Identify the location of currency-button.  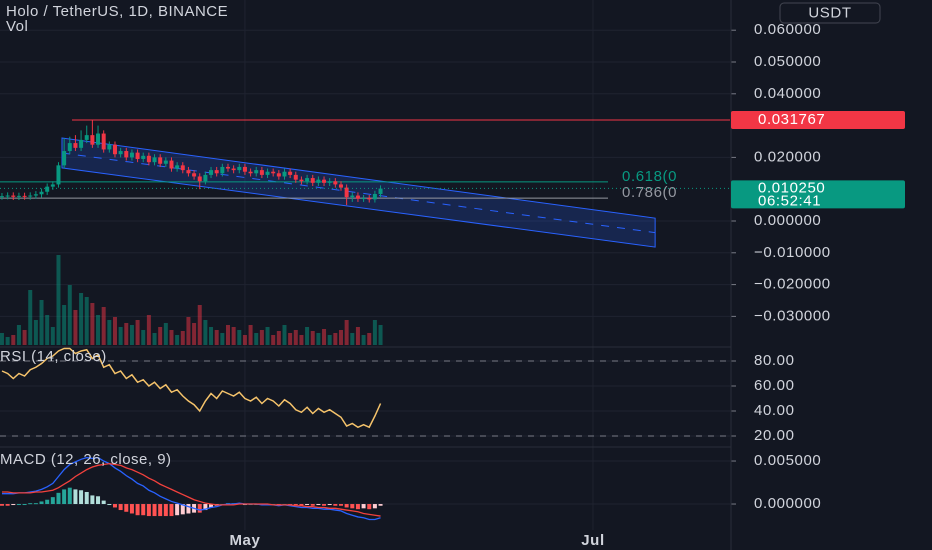
(830, 13).